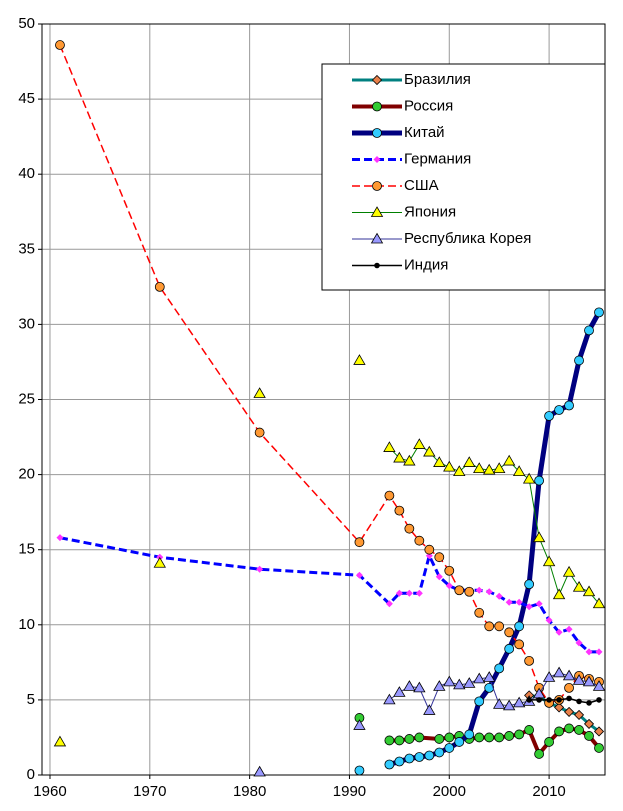  I want to click on y-tick-label: 25, so click(26, 398).